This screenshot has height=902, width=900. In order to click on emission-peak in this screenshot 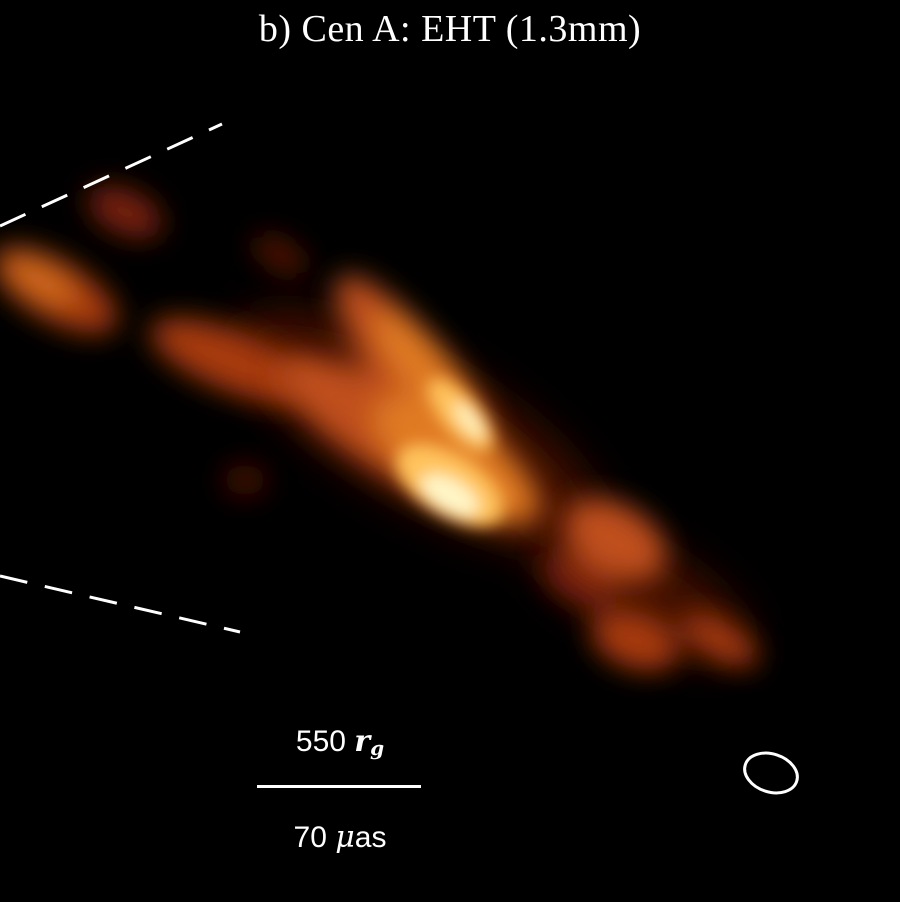, I will do `click(450, 452)`.